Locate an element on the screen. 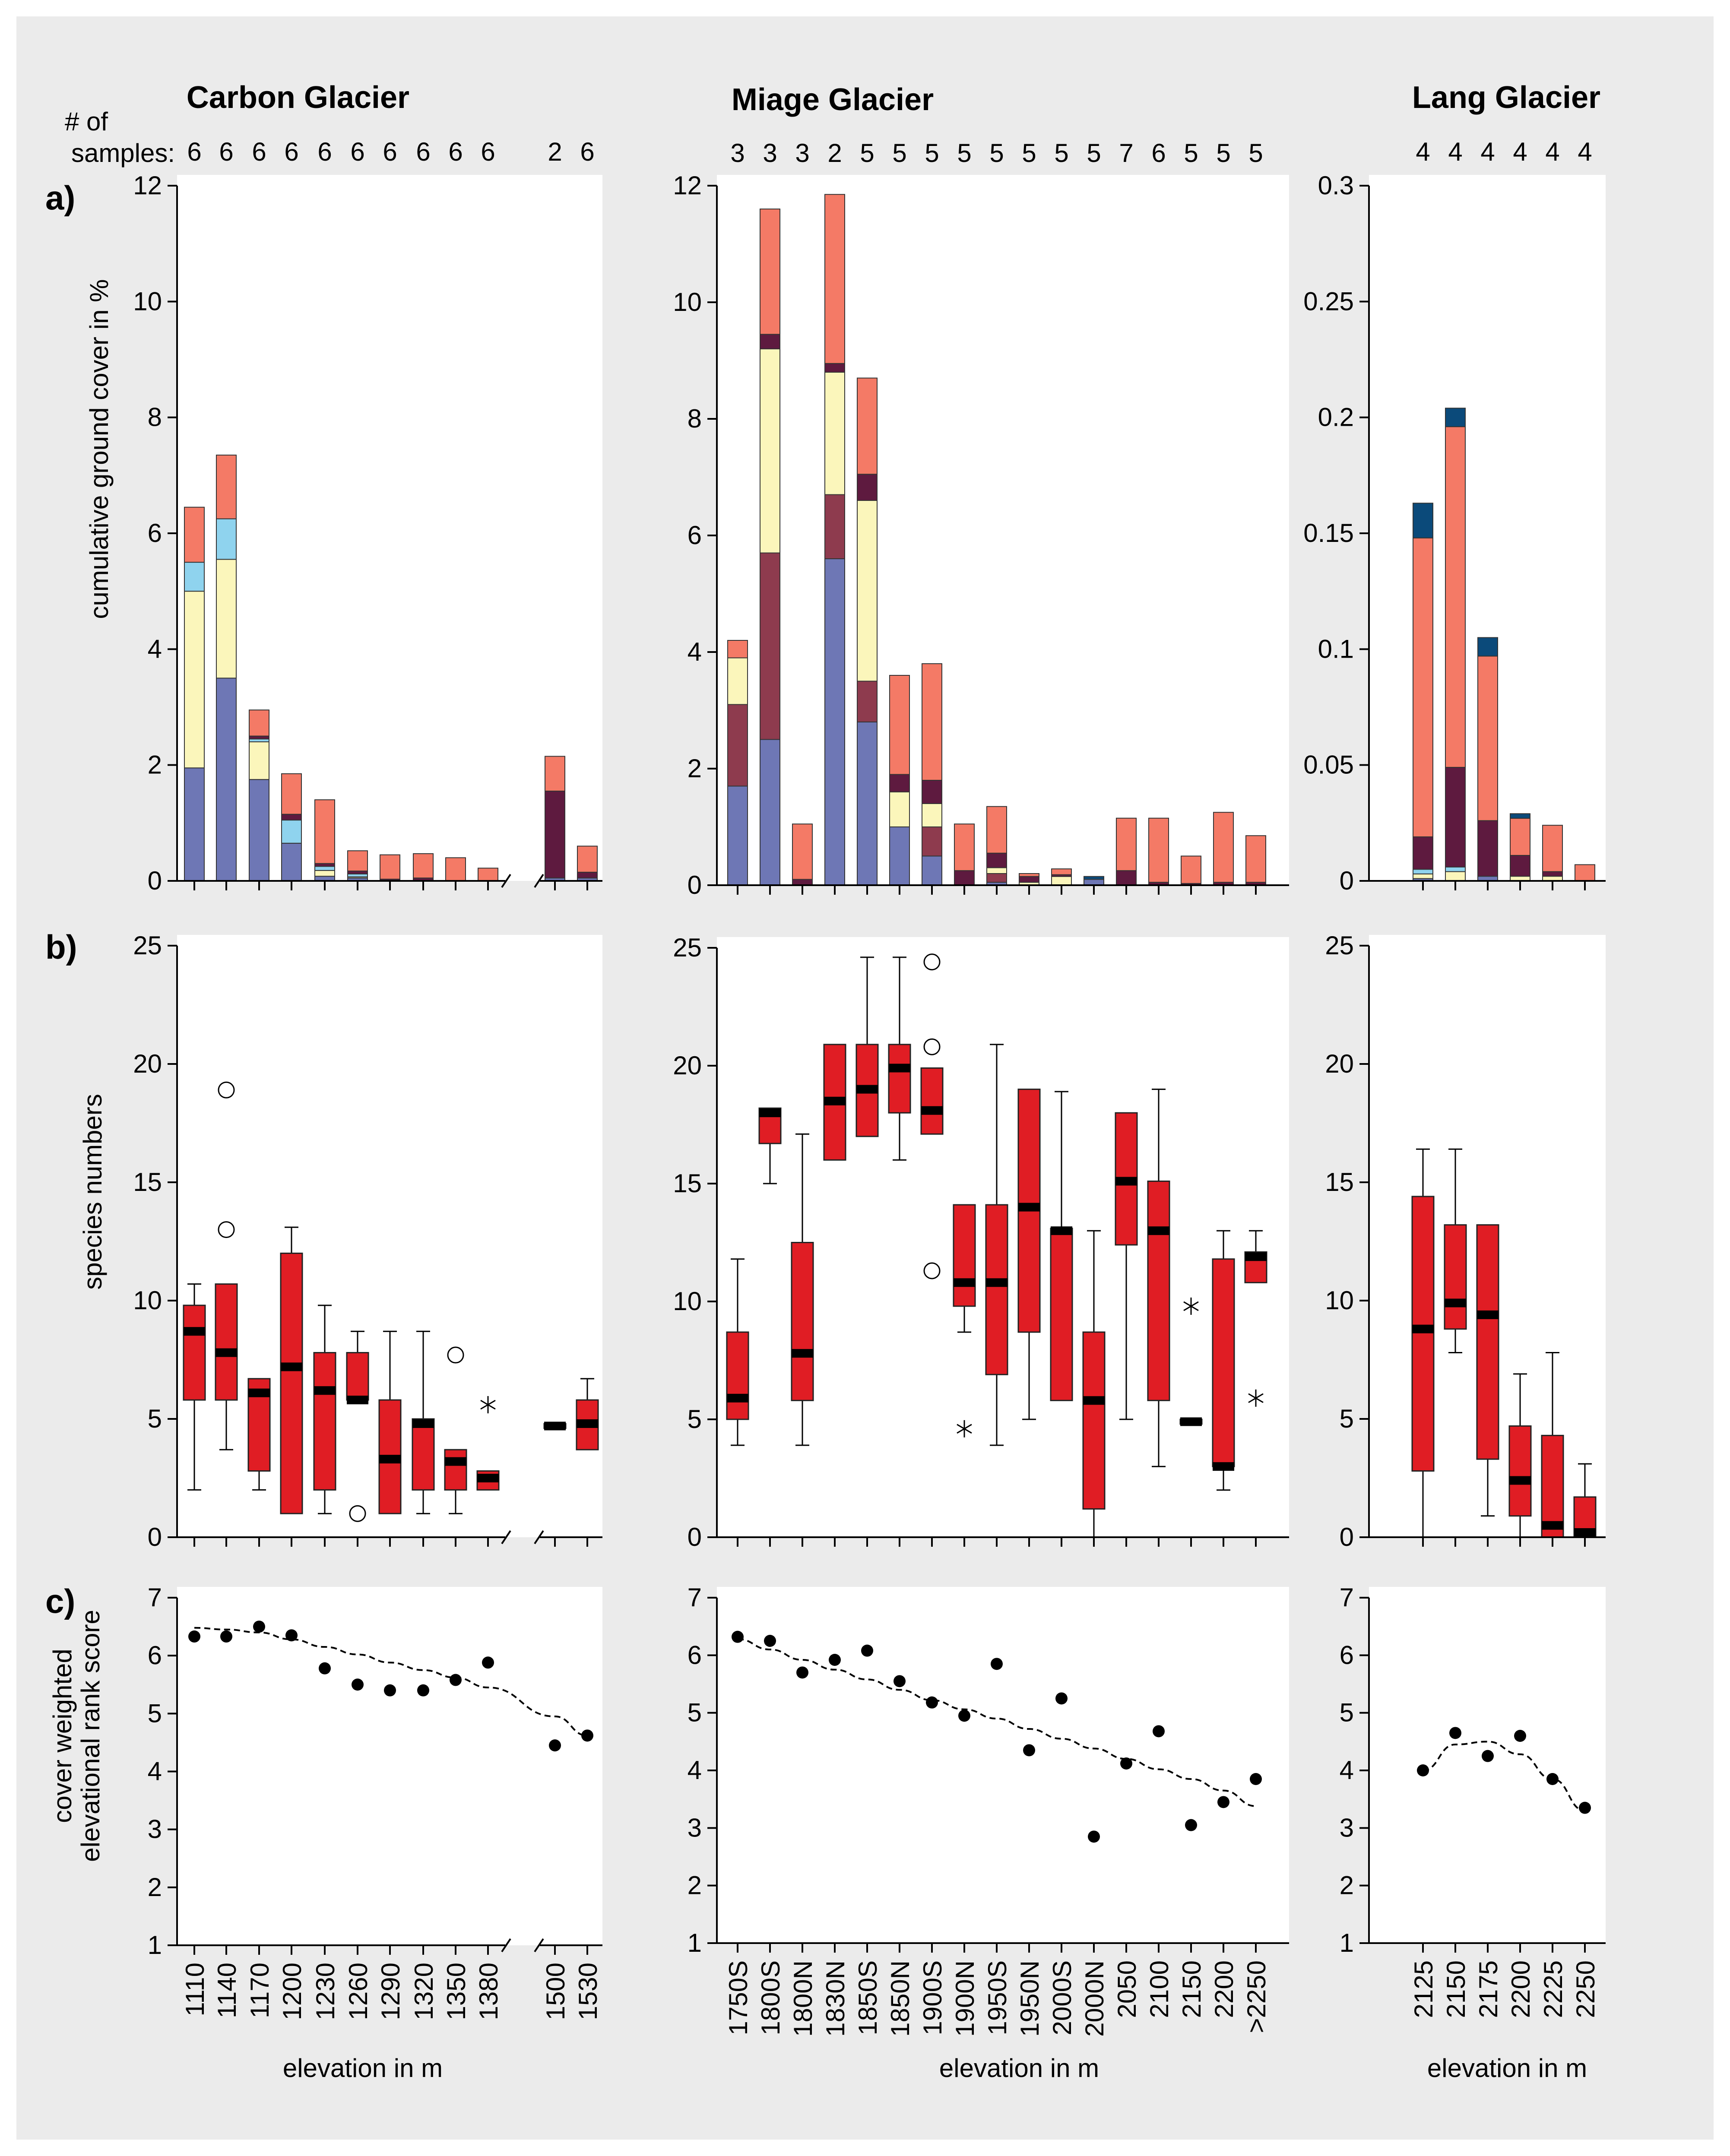 This screenshot has width=1730, height=2156. rank-2-plot-area is located at coordinates (1487, 1765).